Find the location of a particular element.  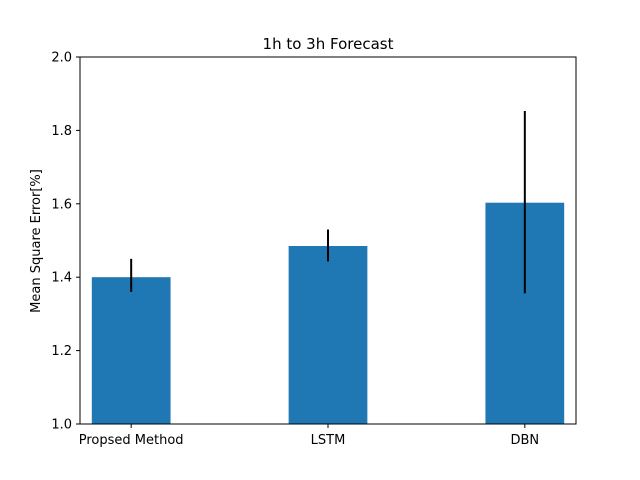

x-axis-ticks: Propsed Method LSTM DBN is located at coordinates (309, 436).